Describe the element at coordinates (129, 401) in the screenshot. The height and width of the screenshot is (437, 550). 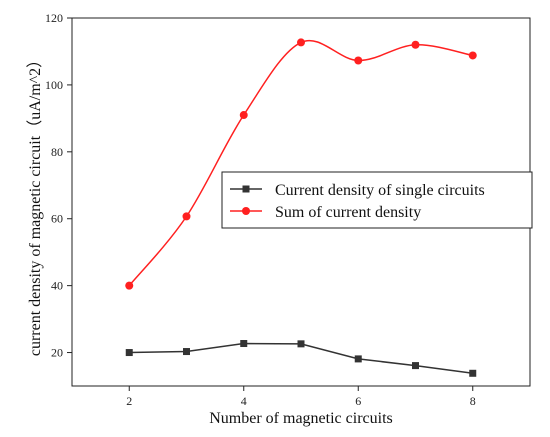
I see `x-tick-label: 2` at that location.